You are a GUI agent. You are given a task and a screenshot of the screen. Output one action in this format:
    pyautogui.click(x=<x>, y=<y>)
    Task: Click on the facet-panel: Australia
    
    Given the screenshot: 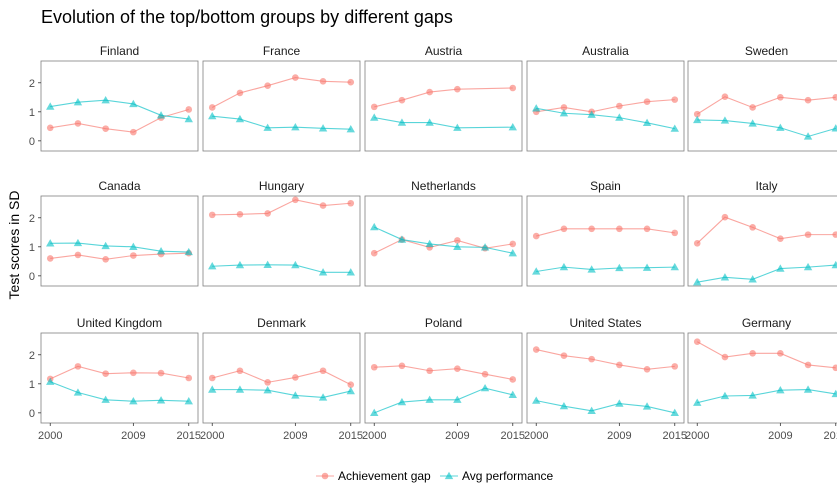 What is the action you would take?
    pyautogui.click(x=605, y=98)
    